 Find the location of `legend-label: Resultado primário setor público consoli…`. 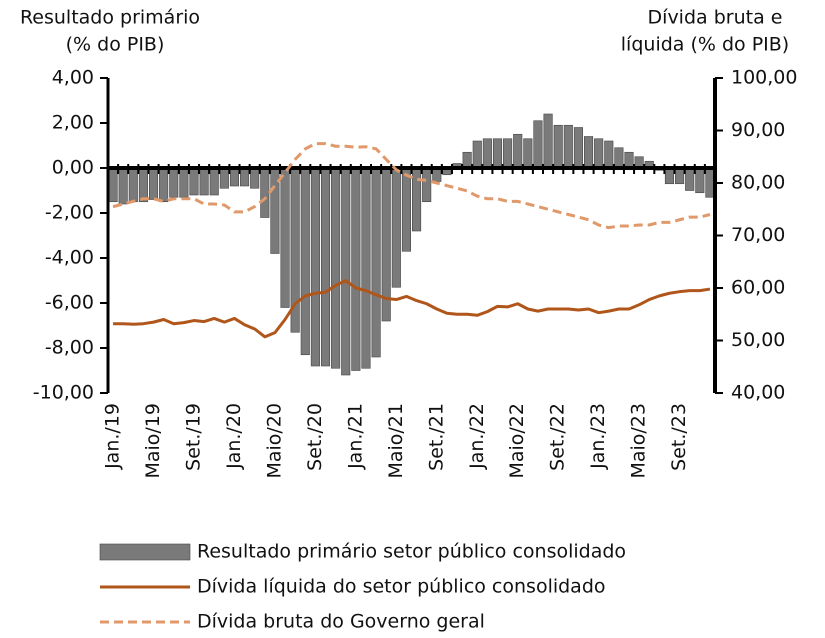

legend-label: Resultado primário setor público consoli… is located at coordinates (411, 552).